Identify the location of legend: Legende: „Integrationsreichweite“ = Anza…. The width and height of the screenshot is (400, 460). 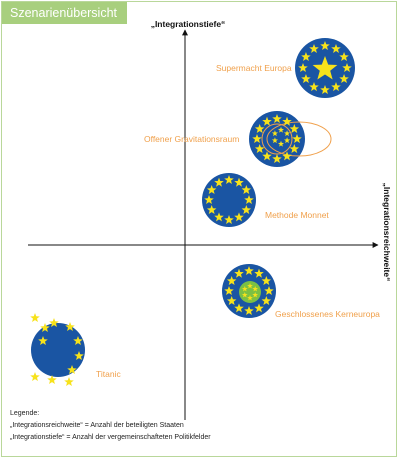
(200, 426).